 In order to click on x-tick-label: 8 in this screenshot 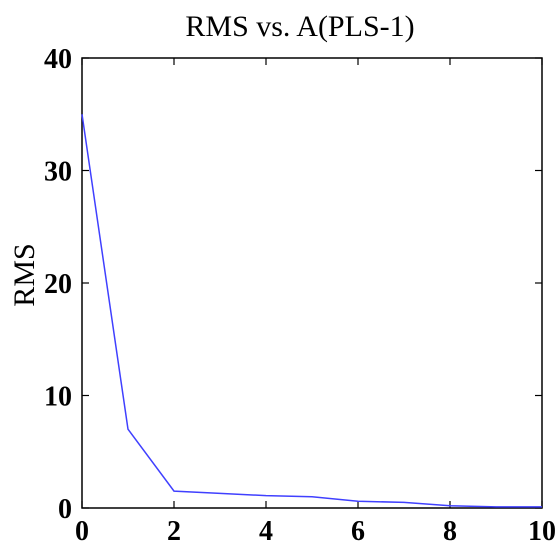, I will do `click(450, 531)`.